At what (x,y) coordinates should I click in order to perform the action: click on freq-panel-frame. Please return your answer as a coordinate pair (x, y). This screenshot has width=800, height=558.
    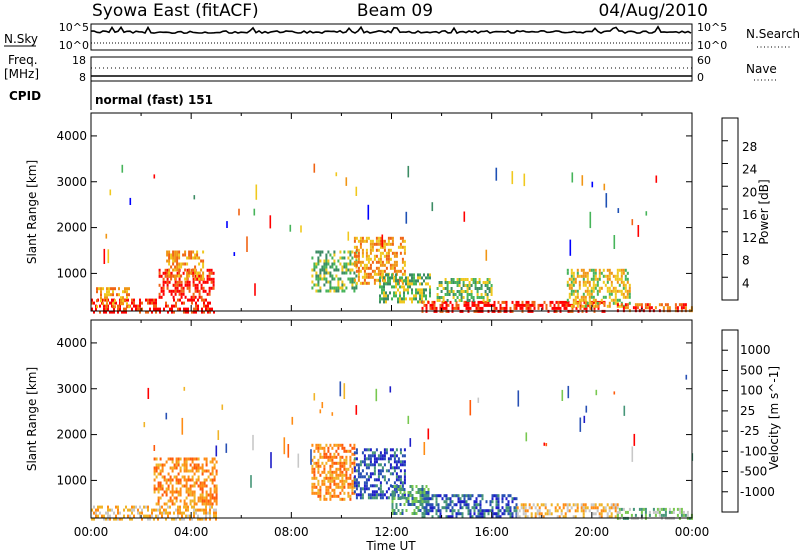
    Looking at the image, I should click on (391, 69).